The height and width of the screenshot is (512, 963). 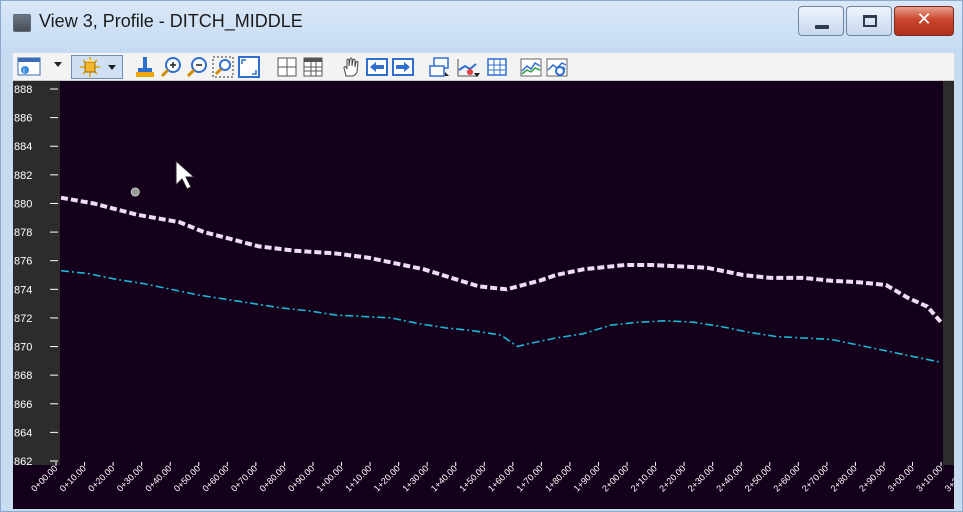 I want to click on update-view-button, so click(x=145, y=67).